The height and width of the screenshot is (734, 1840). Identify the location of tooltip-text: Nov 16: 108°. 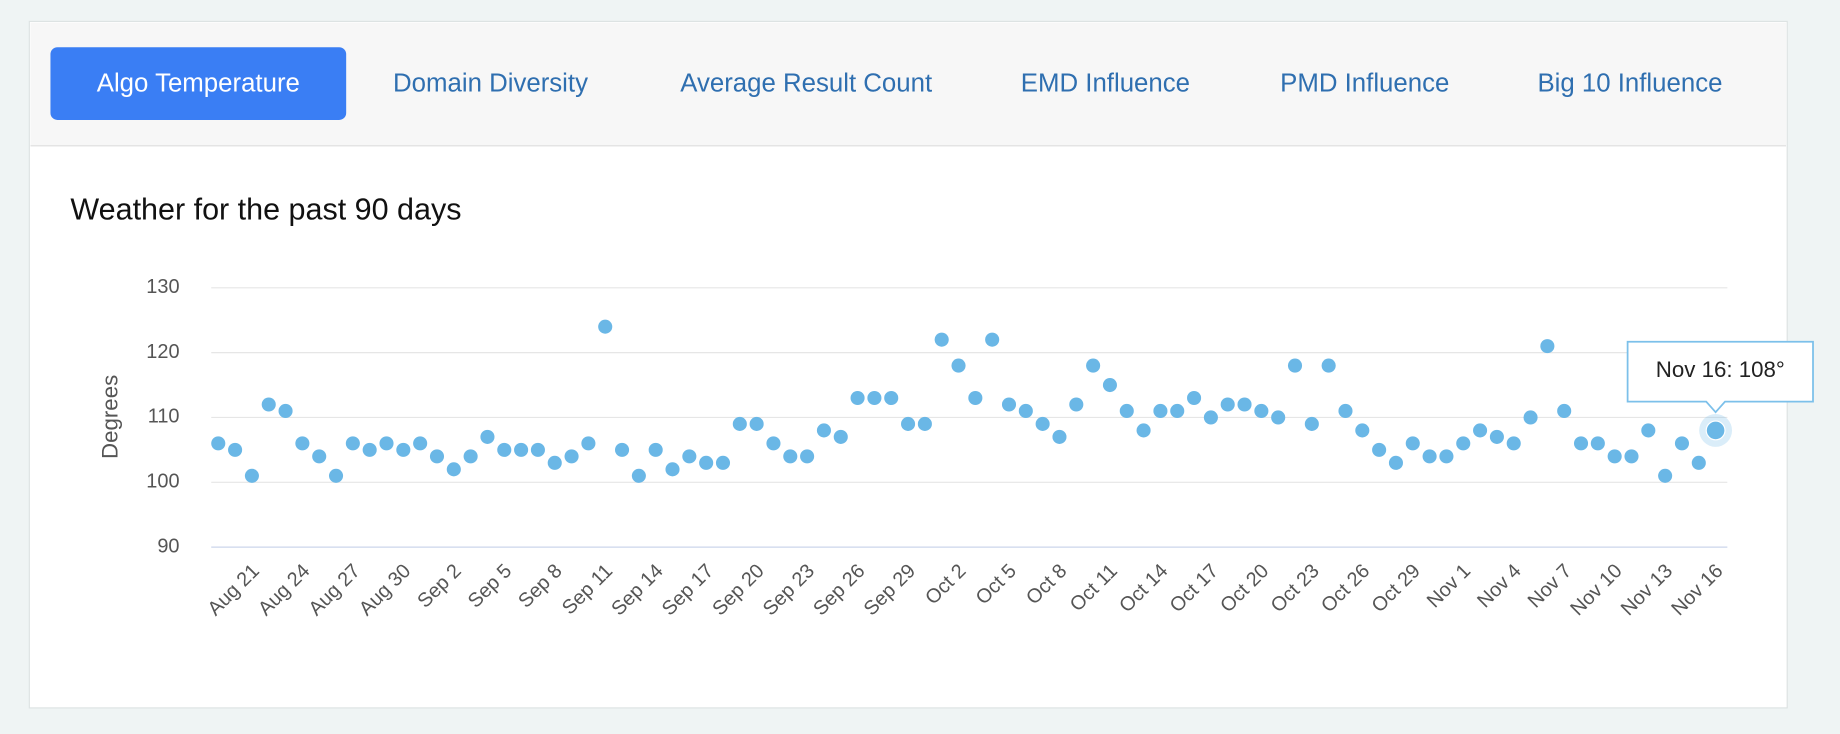
(1720, 369).